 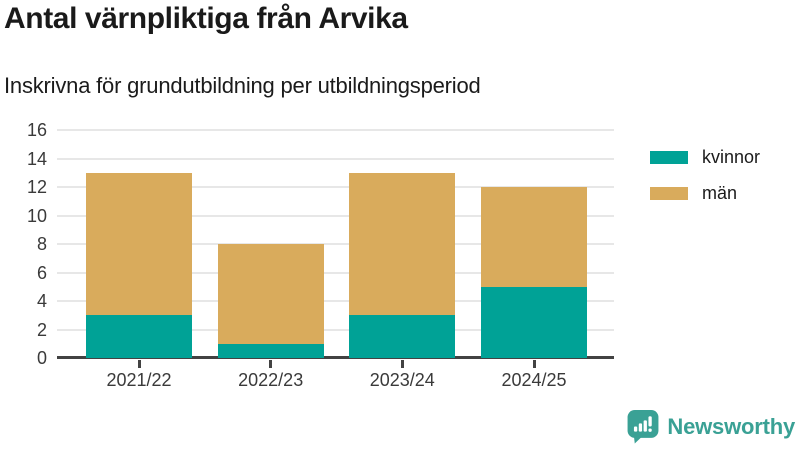 I want to click on bar-stack-2021/22, so click(x=139, y=244).